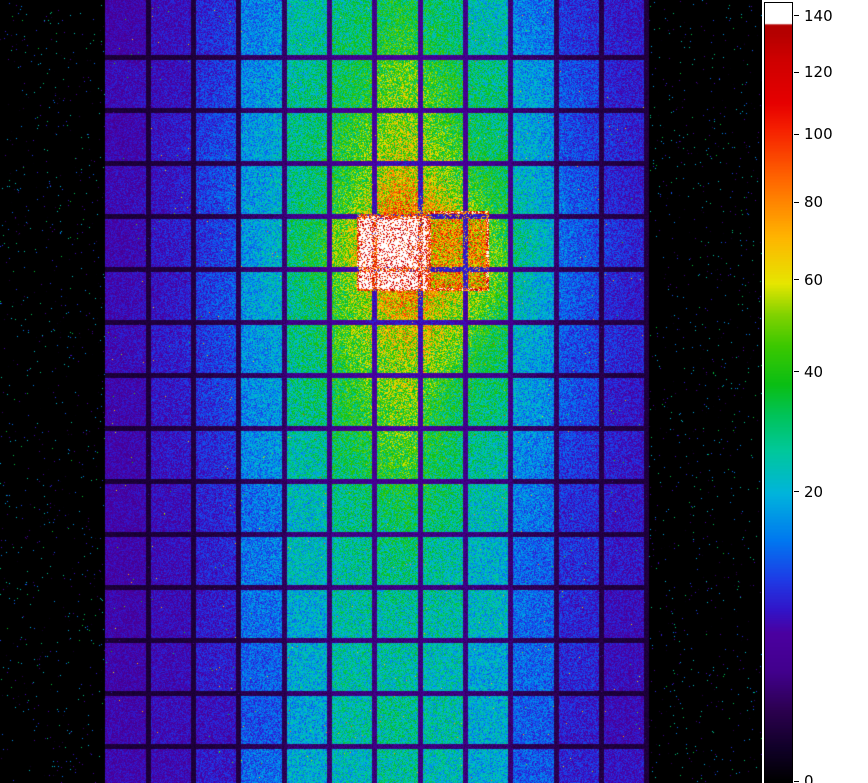  I want to click on colorbar-tick-label: 60, so click(814, 279).